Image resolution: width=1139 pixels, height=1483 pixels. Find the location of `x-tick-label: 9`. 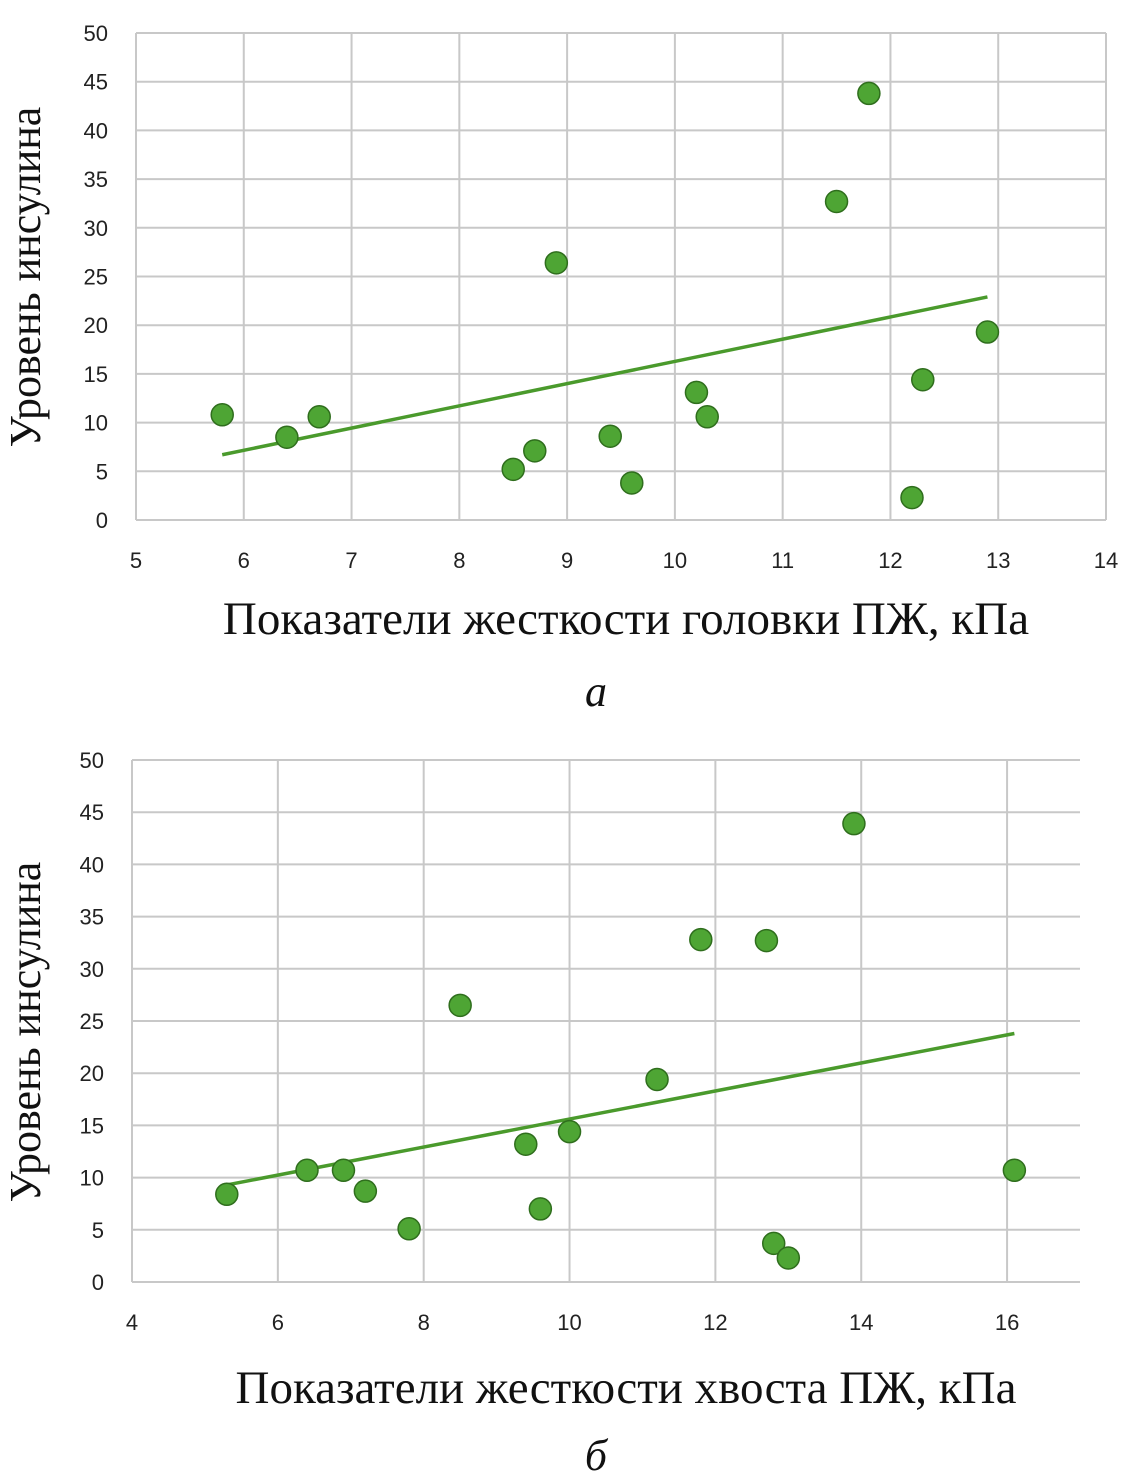

x-tick-label: 9 is located at coordinates (567, 560).